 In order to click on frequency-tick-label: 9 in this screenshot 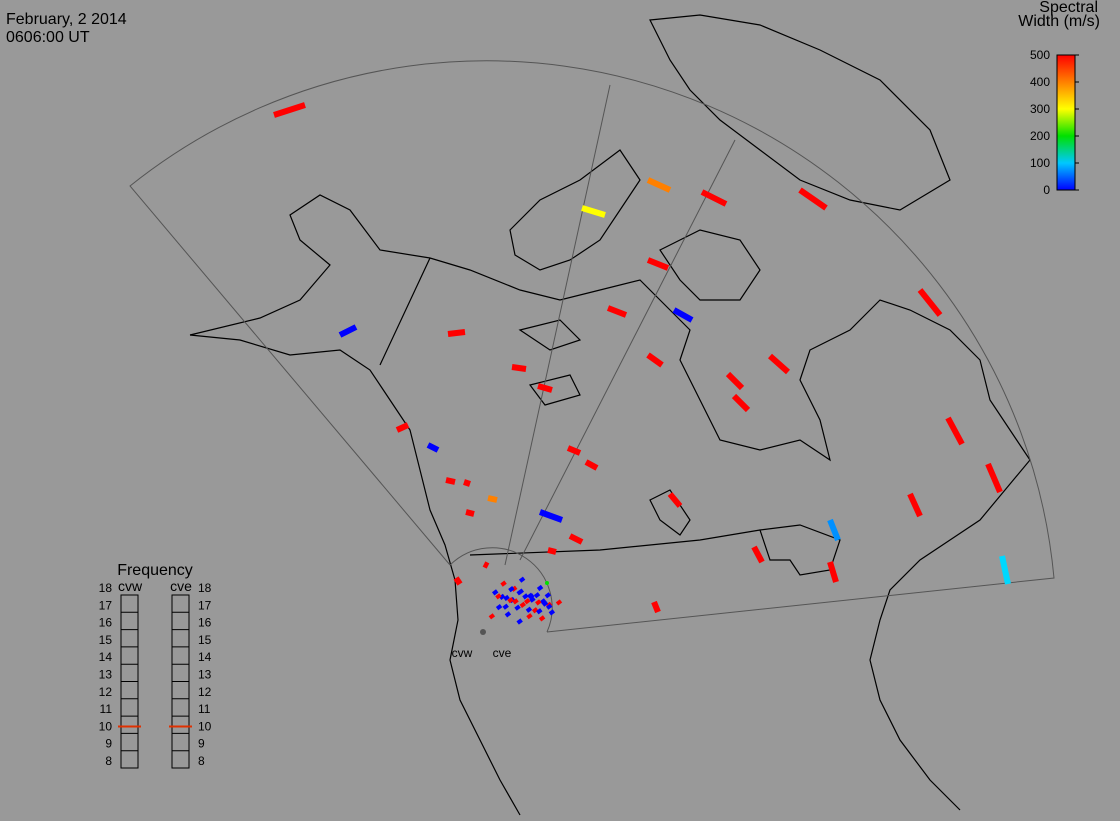, I will do `click(108, 744)`.